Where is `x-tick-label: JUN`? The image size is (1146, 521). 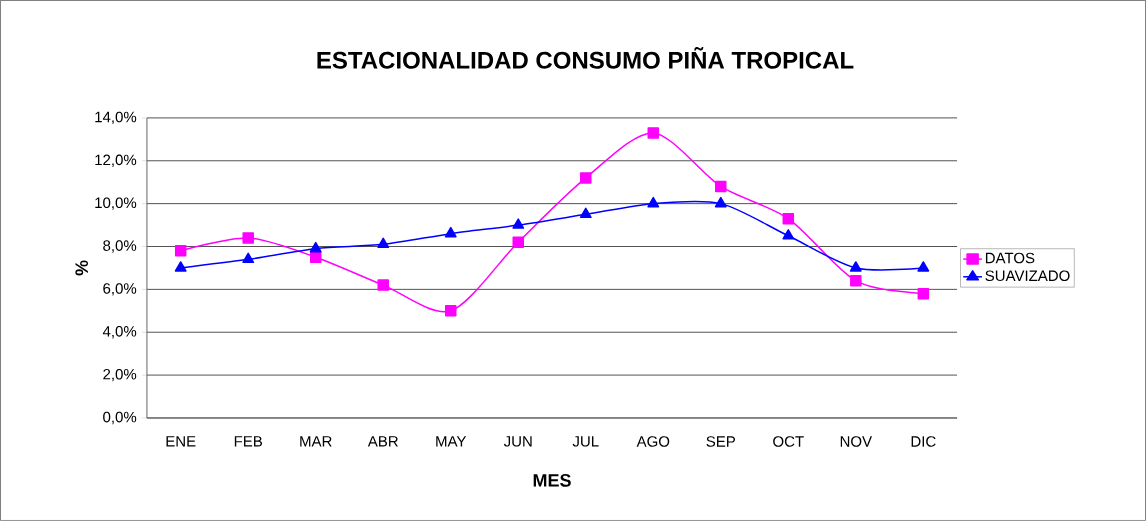 x-tick-label: JUN is located at coordinates (517, 441).